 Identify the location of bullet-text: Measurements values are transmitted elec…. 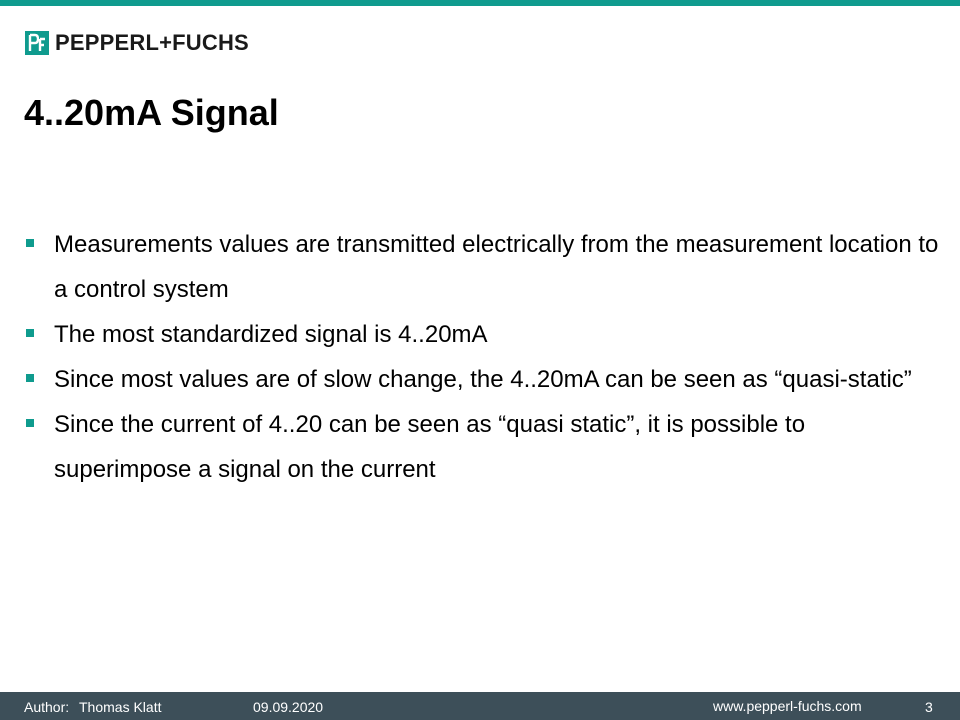
(496, 267).